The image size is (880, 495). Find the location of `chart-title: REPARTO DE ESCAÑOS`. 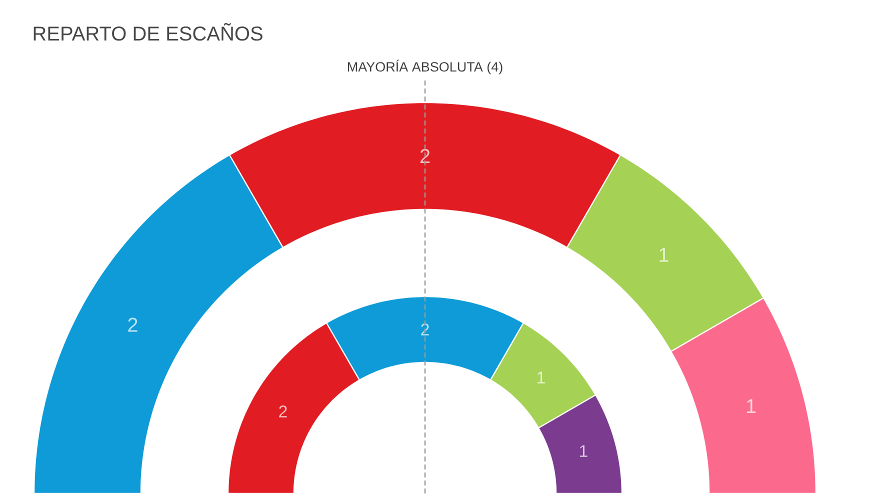

chart-title: REPARTO DE ESCAÑOS is located at coordinates (148, 31).